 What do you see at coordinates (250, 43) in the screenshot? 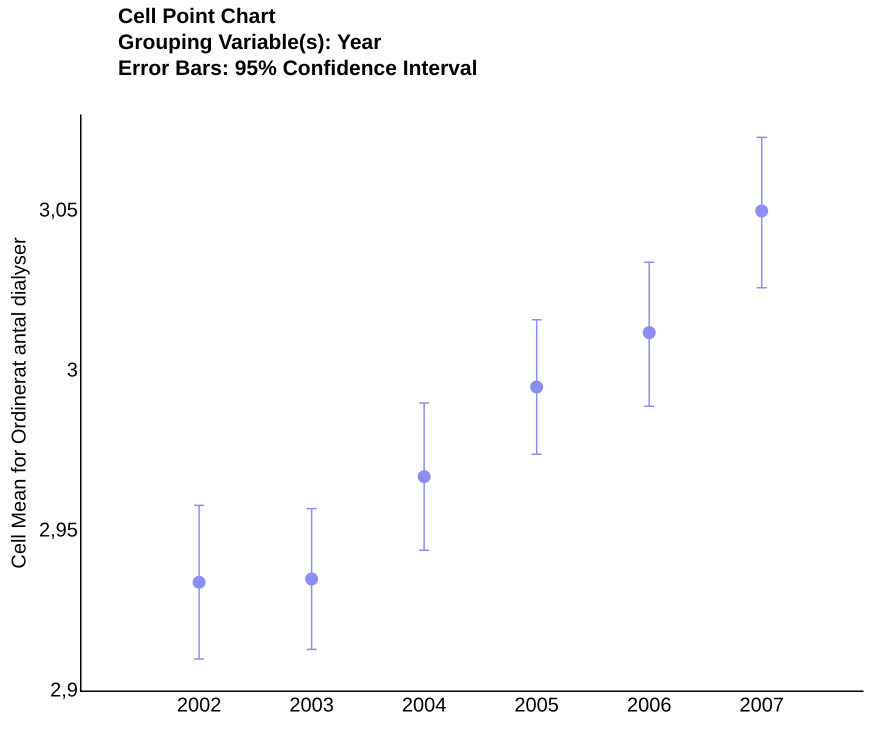
I see `chart-subtitle: Grouping Variable(s): Year` at bounding box center [250, 43].